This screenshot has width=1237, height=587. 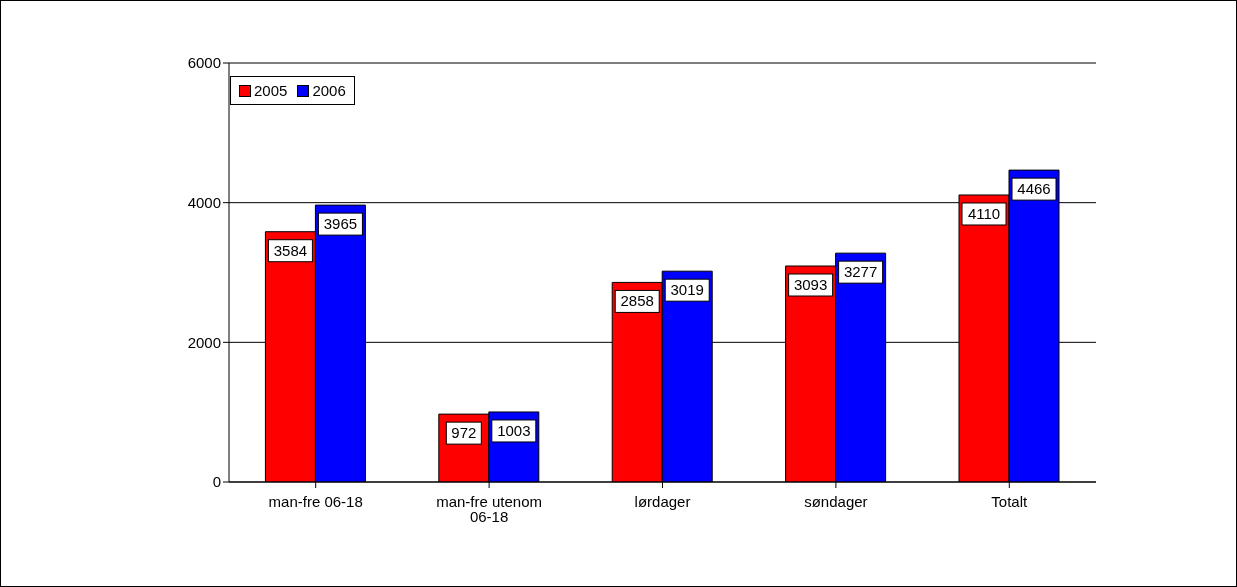 What do you see at coordinates (836, 501) in the screenshot?
I see `x-tick-label: søndager` at bounding box center [836, 501].